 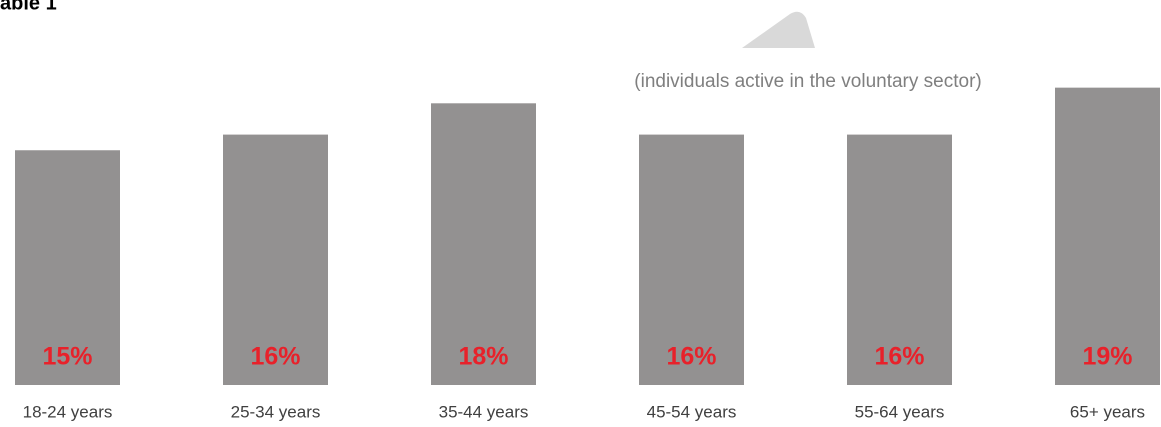 I want to click on x-tick-label: 35-44 years, so click(x=484, y=411).